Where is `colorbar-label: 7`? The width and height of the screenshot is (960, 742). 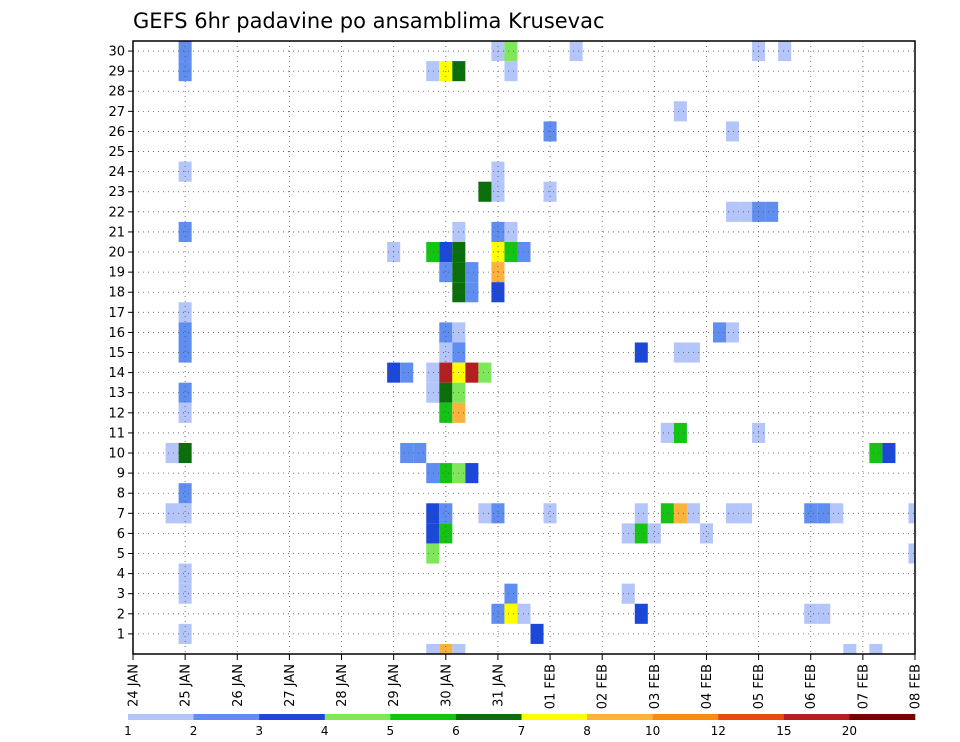 colorbar-label: 7 is located at coordinates (522, 731).